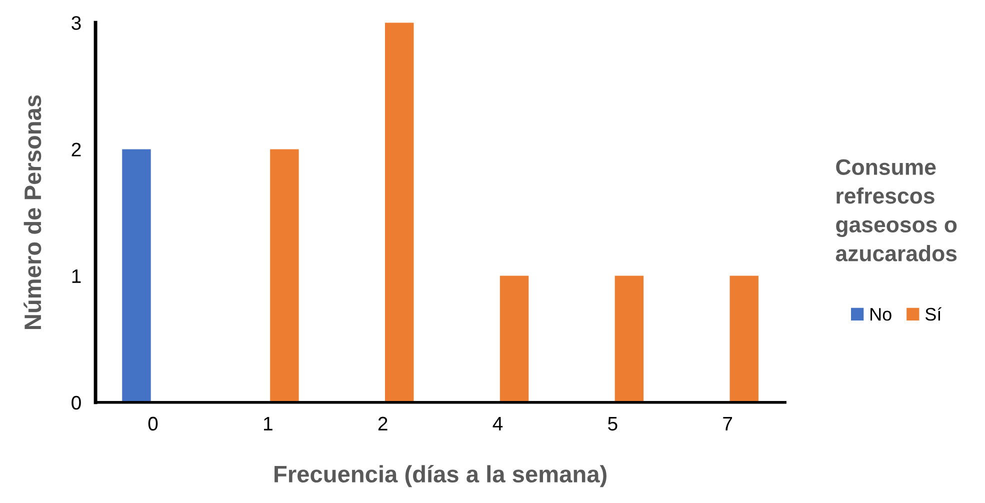 The height and width of the screenshot is (503, 985). What do you see at coordinates (727, 423) in the screenshot?
I see `x-tick-label: 7` at bounding box center [727, 423].